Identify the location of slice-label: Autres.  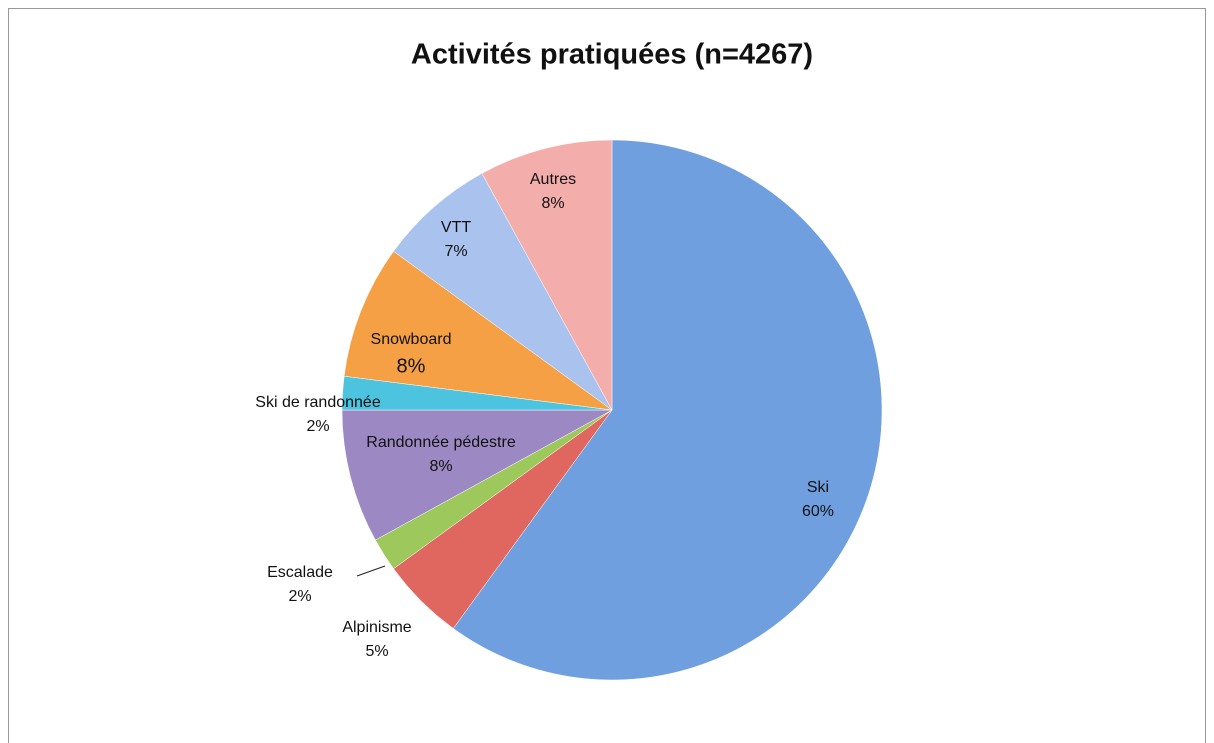
(553, 179).